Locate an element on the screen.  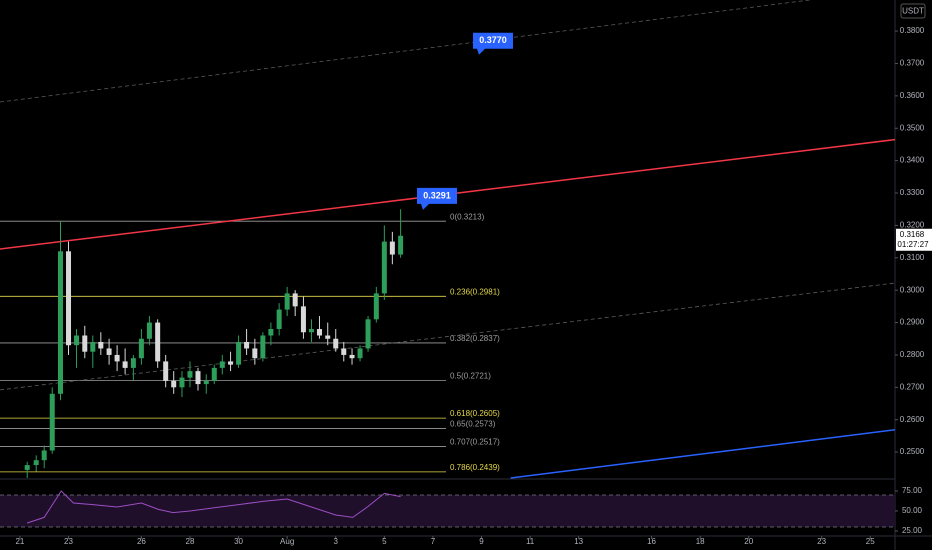
x-tick-label: 21 is located at coordinates (19, 541).